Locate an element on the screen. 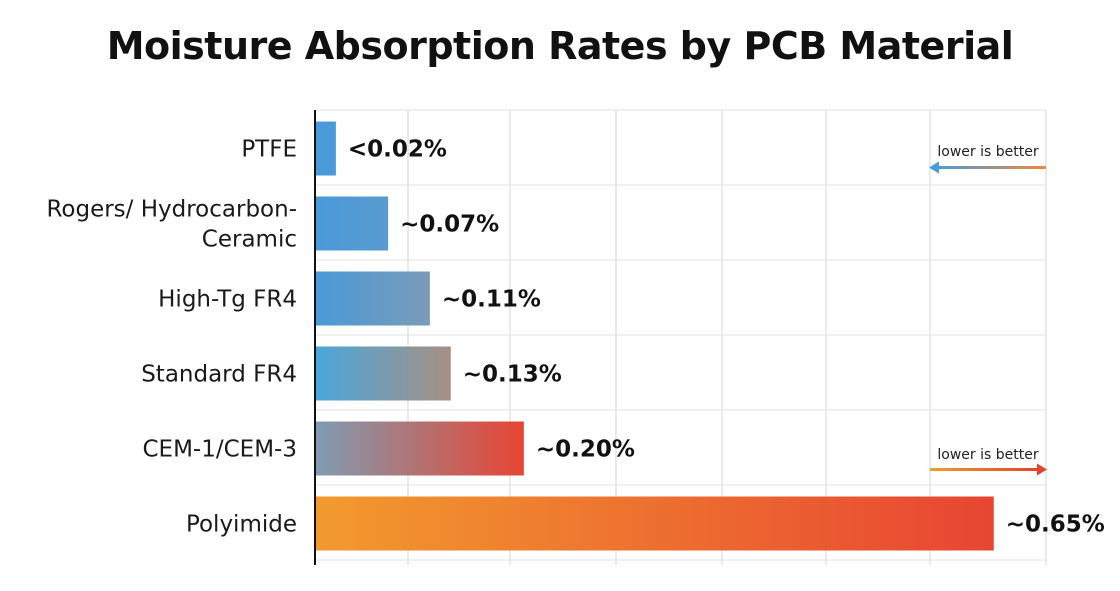 The width and height of the screenshot is (1120, 591). category-label: Ceramic is located at coordinates (249, 240).